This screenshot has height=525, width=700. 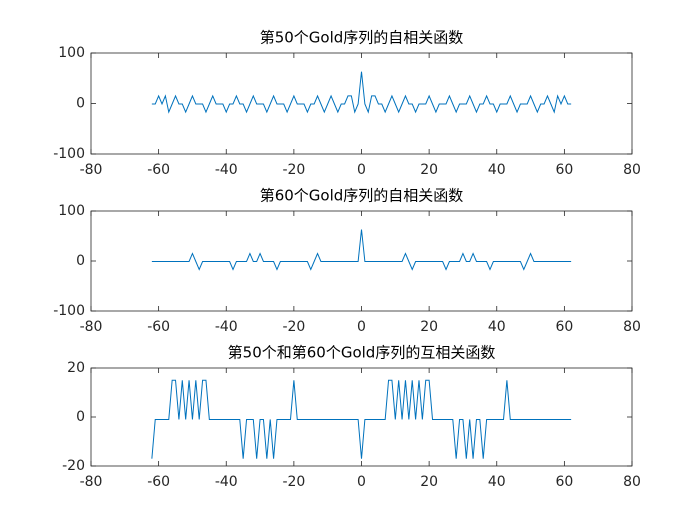 I want to click on chart-title: 第60个Gold序列的自相关函数, so click(x=362, y=196).